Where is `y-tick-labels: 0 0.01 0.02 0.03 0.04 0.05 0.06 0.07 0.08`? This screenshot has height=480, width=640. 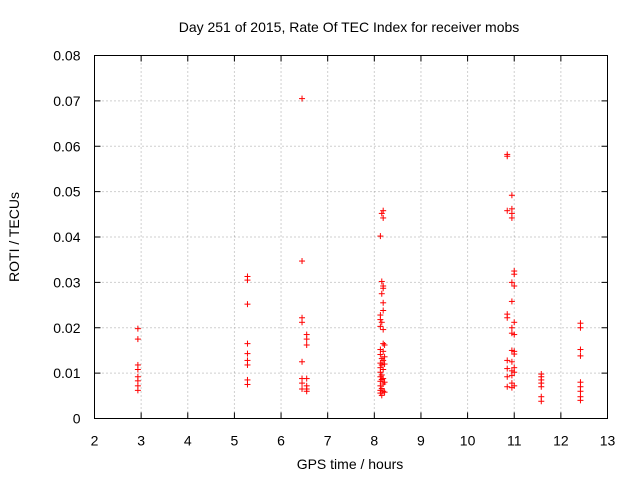
y-tick-labels: 0 0.01 0.02 0.03 0.04 0.05 0.06 0.07 0.08 is located at coordinates (66, 237).